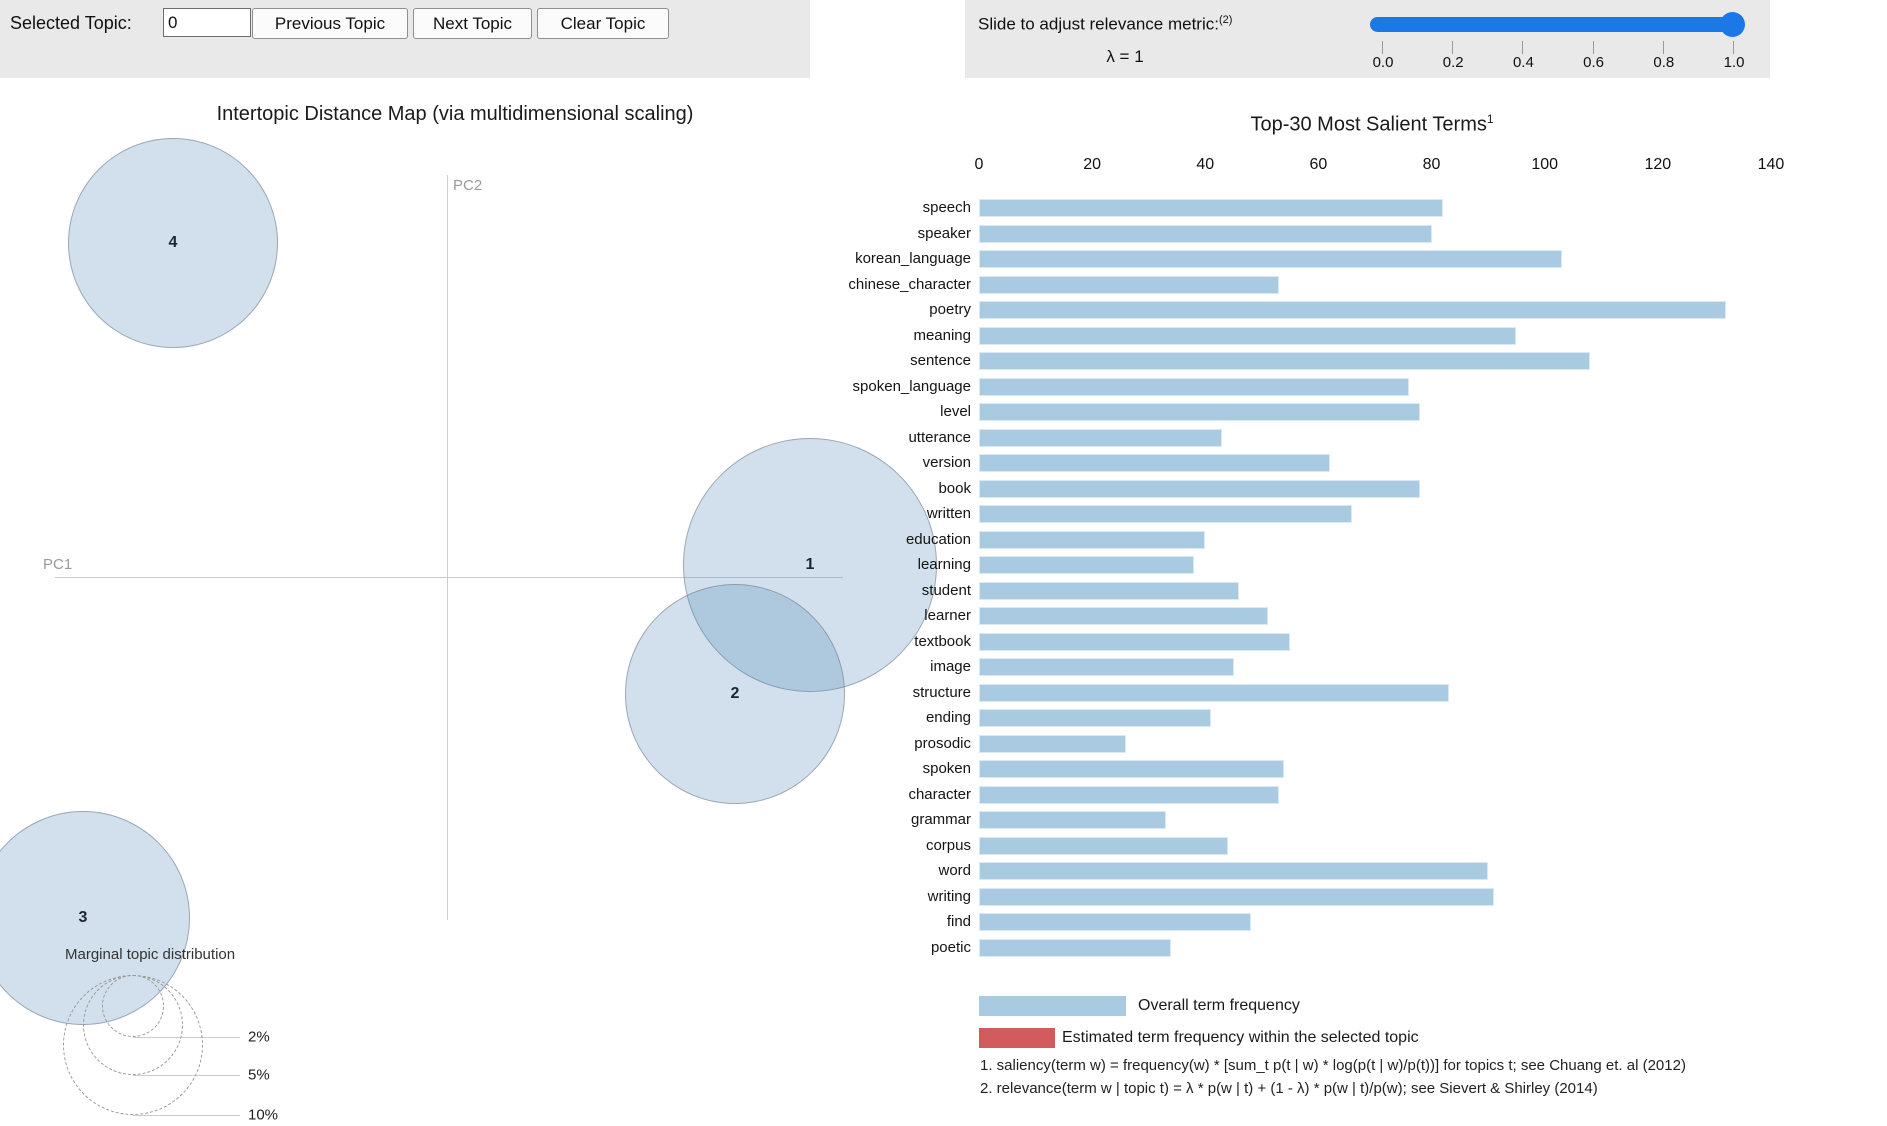  Describe the element at coordinates (946, 462) in the screenshot. I see `term-label-version: version` at that location.